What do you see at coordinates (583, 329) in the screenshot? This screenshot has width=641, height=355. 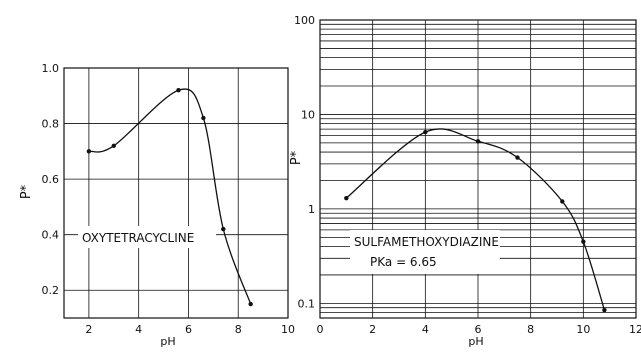 I see `right-x-tick-label: 10` at bounding box center [583, 329].